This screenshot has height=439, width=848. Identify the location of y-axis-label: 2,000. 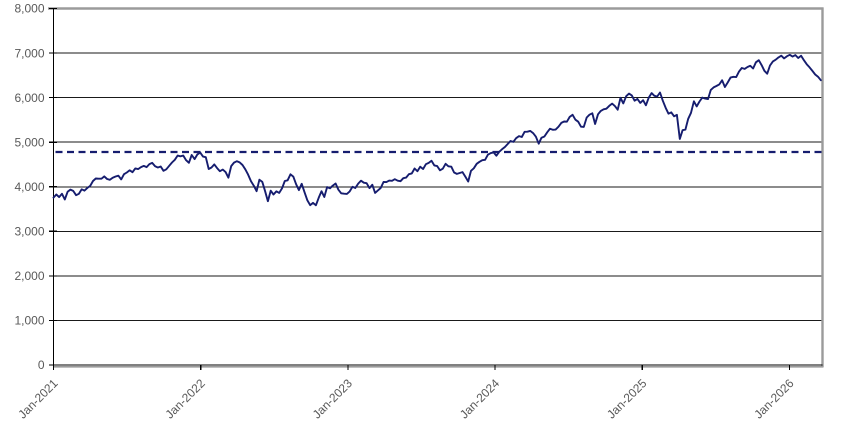
(29, 276).